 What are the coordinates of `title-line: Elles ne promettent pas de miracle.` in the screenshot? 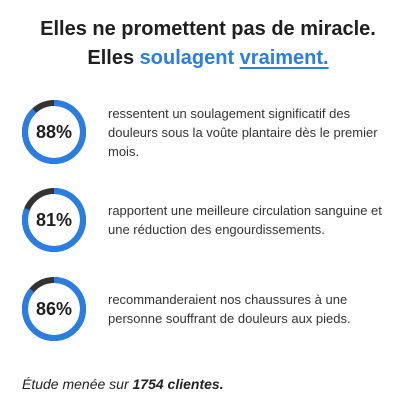 It's located at (208, 29).